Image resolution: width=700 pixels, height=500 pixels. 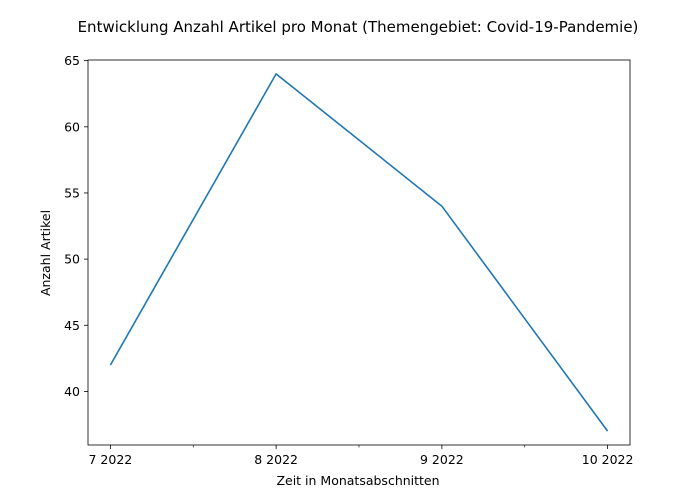 What do you see at coordinates (72, 259) in the screenshot?
I see `y-tick-label: 50` at bounding box center [72, 259].